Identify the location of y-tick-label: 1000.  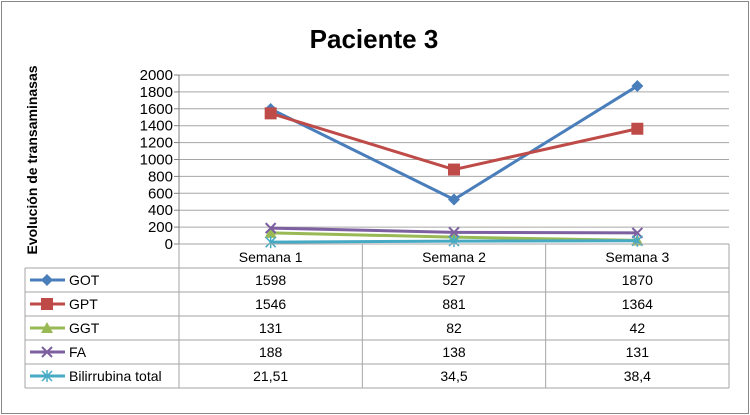
(156, 160).